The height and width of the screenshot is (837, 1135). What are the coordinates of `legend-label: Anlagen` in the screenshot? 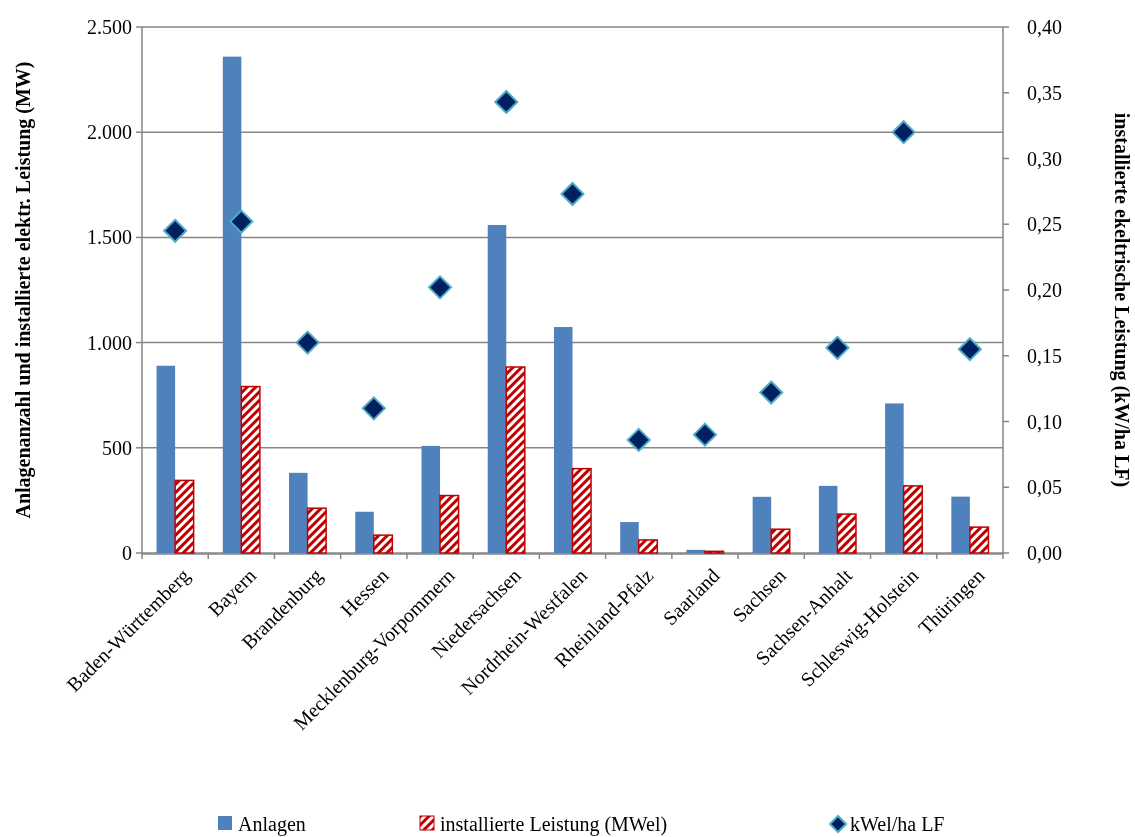 It's located at (272, 824).